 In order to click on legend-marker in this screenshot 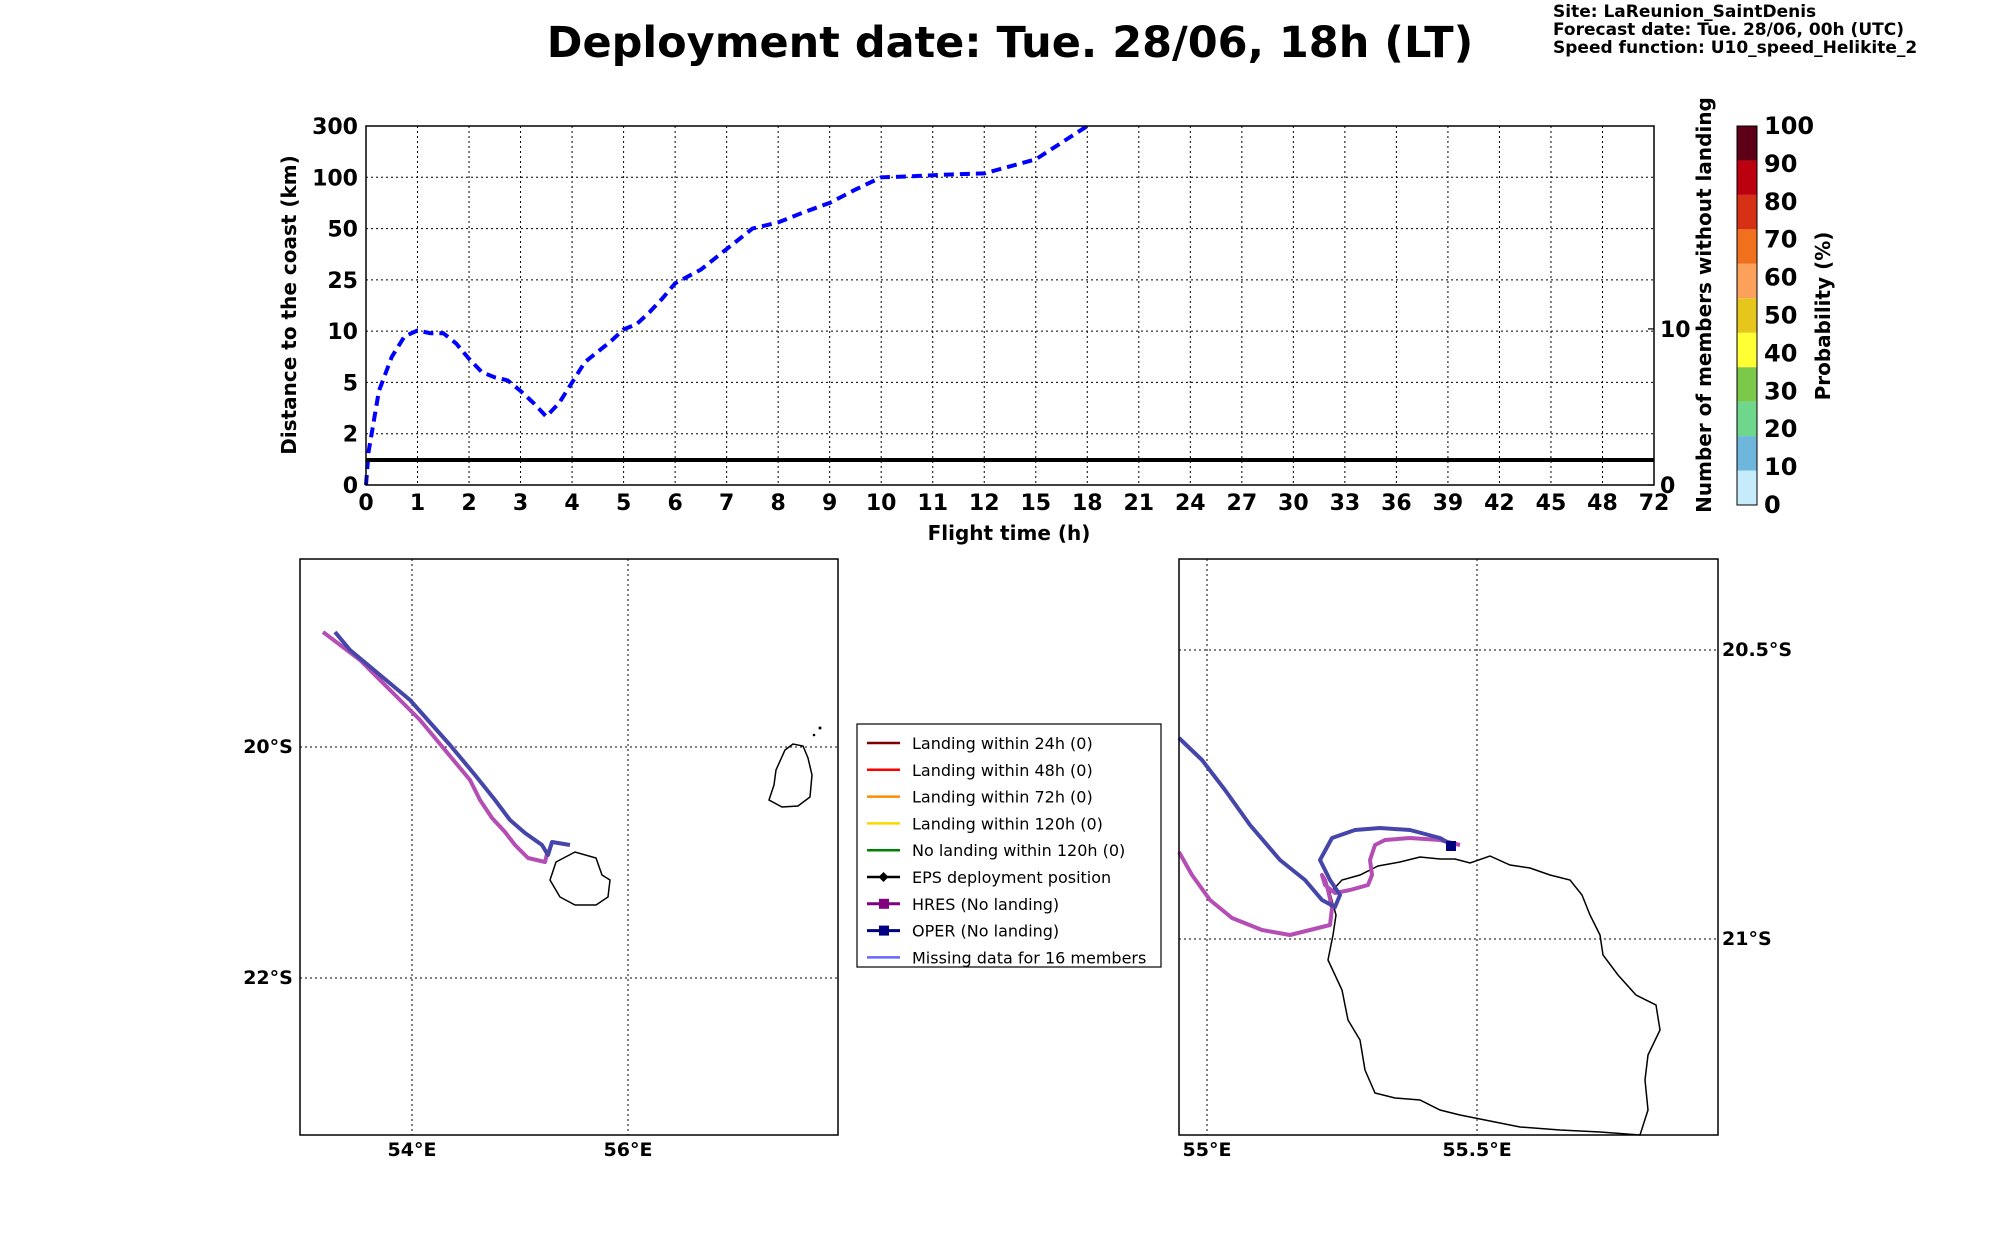, I will do `click(884, 930)`.